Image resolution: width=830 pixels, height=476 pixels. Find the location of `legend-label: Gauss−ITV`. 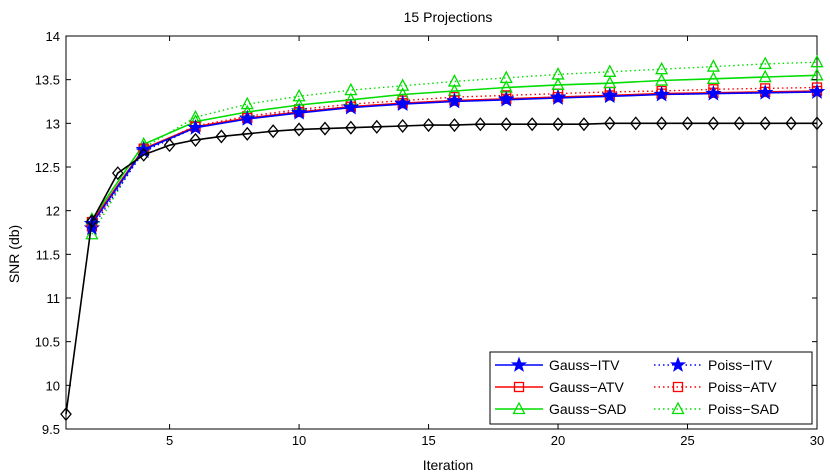

legend-label: Gauss−ITV is located at coordinates (584, 365).